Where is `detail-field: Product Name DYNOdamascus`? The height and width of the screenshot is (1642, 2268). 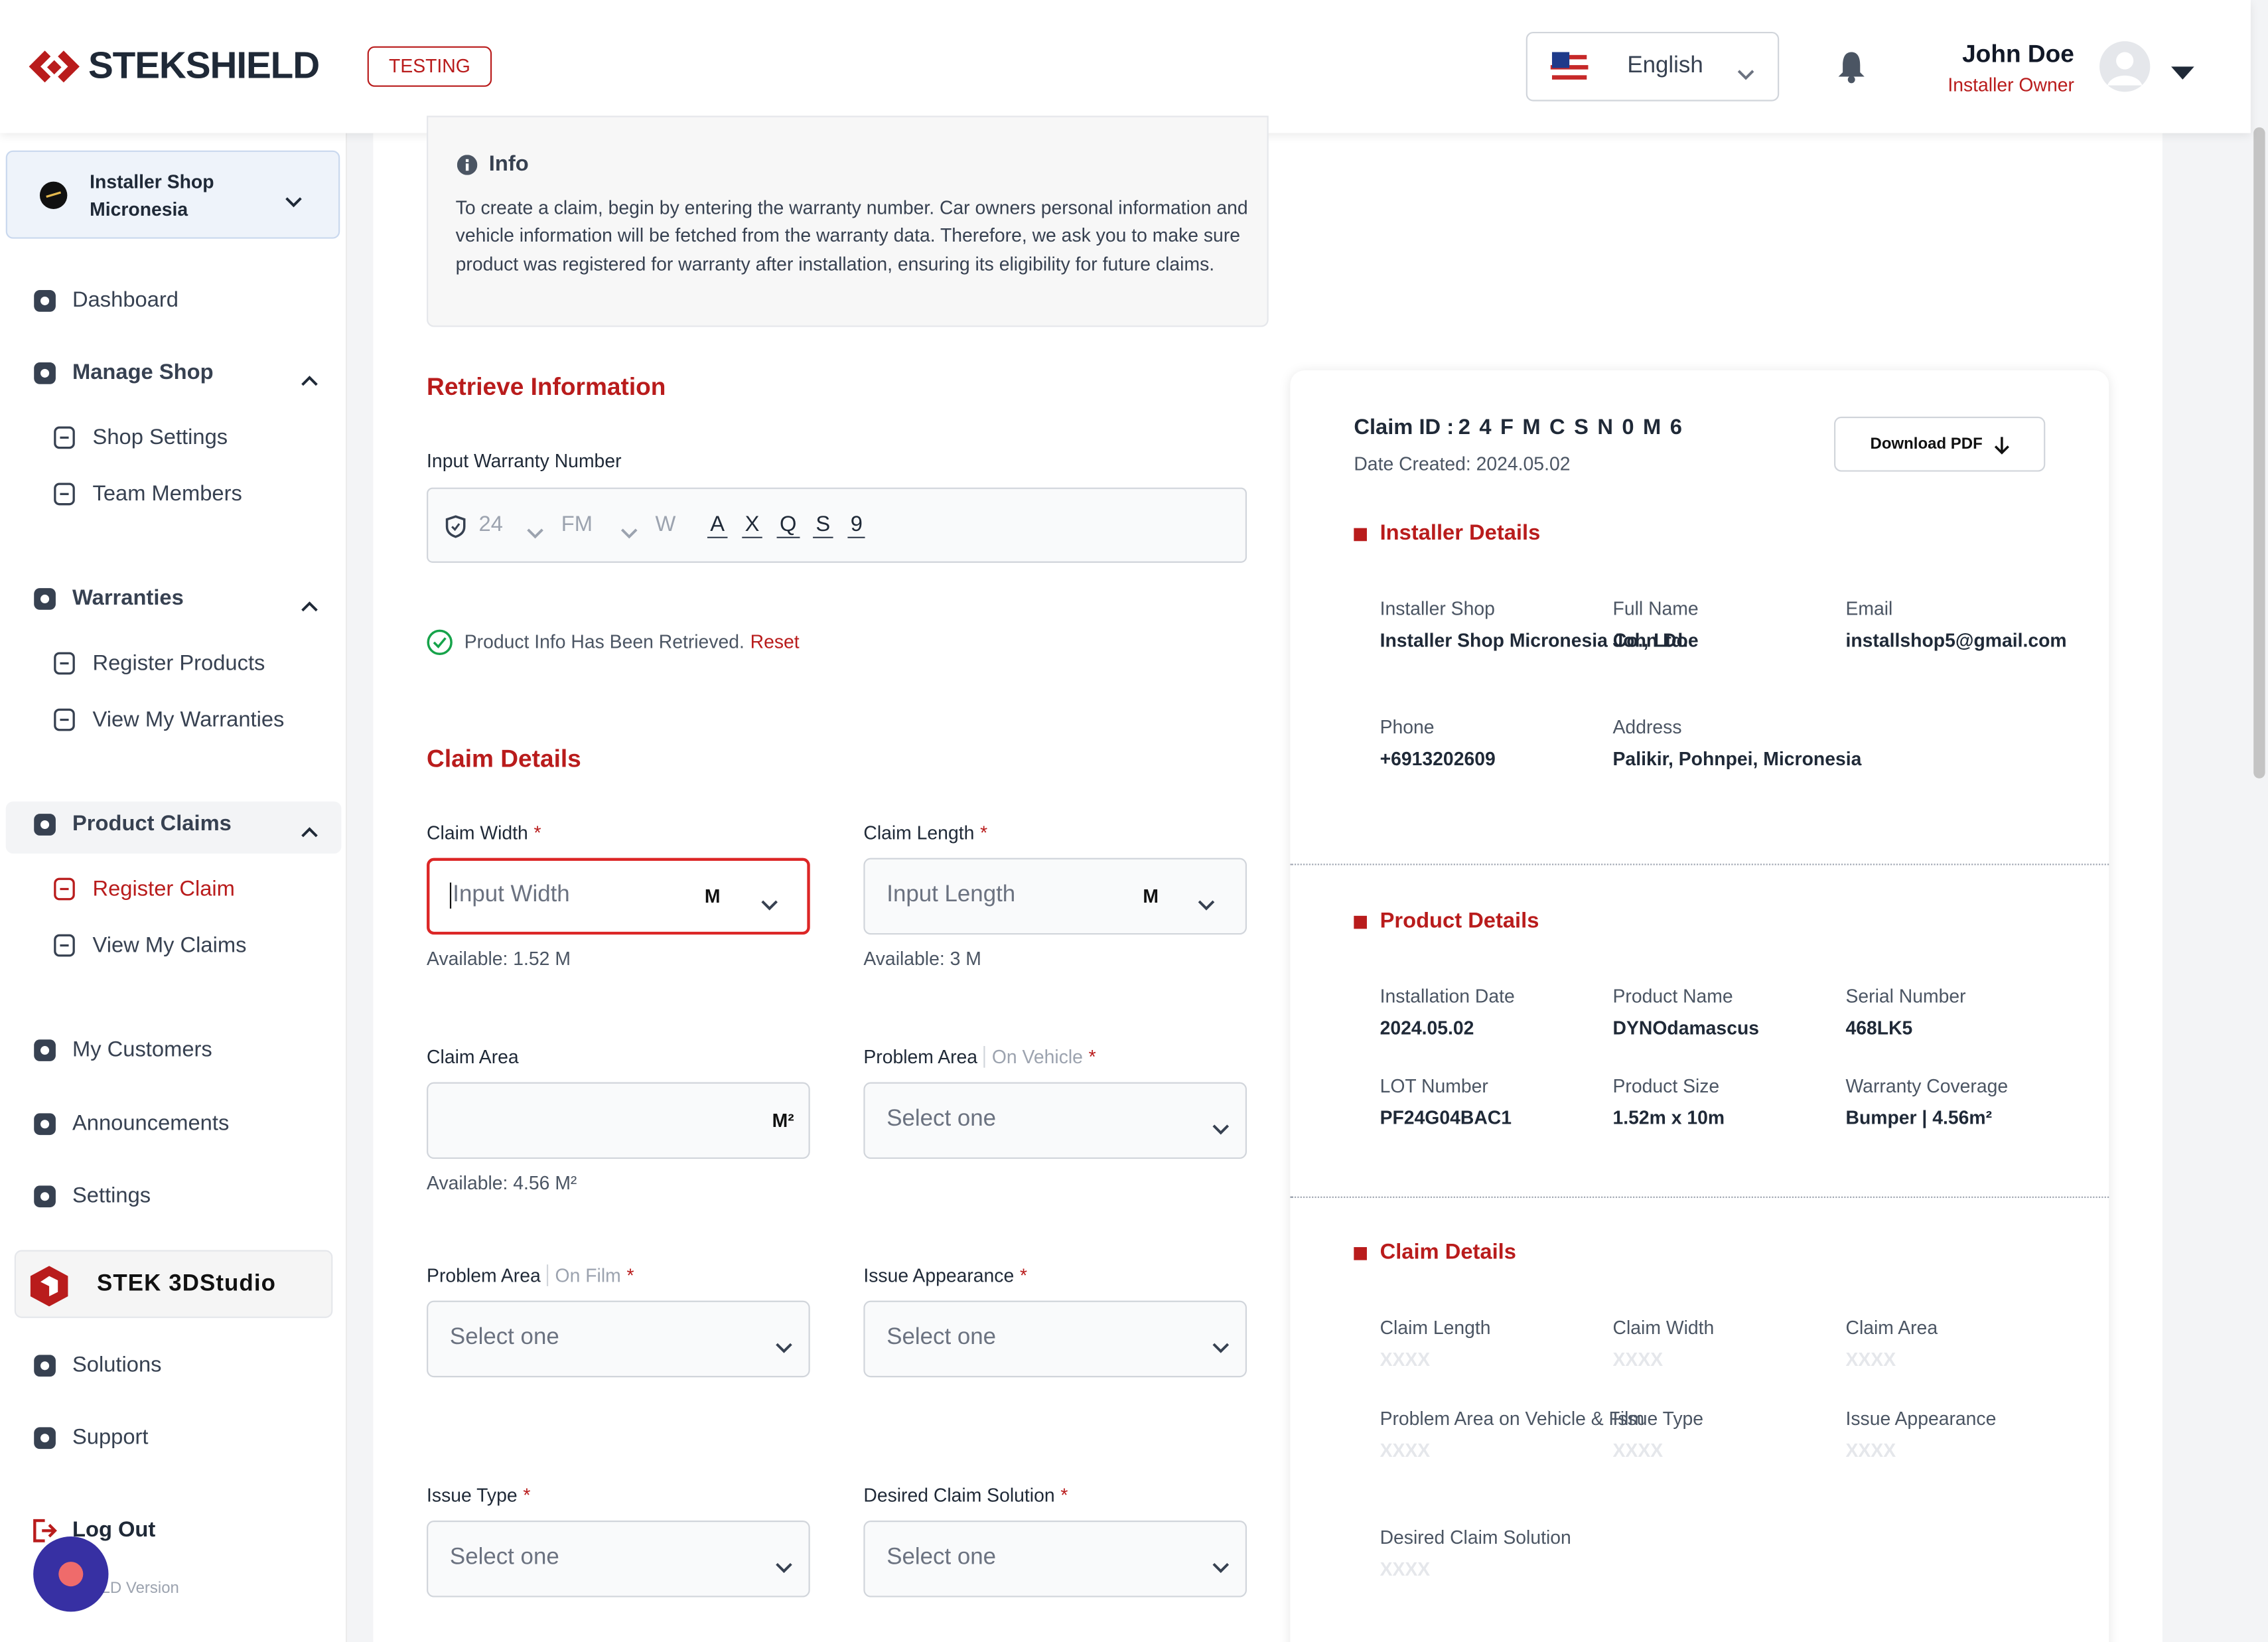 detail-field: Product Name DYNOdamascus is located at coordinates (1711, 1011).